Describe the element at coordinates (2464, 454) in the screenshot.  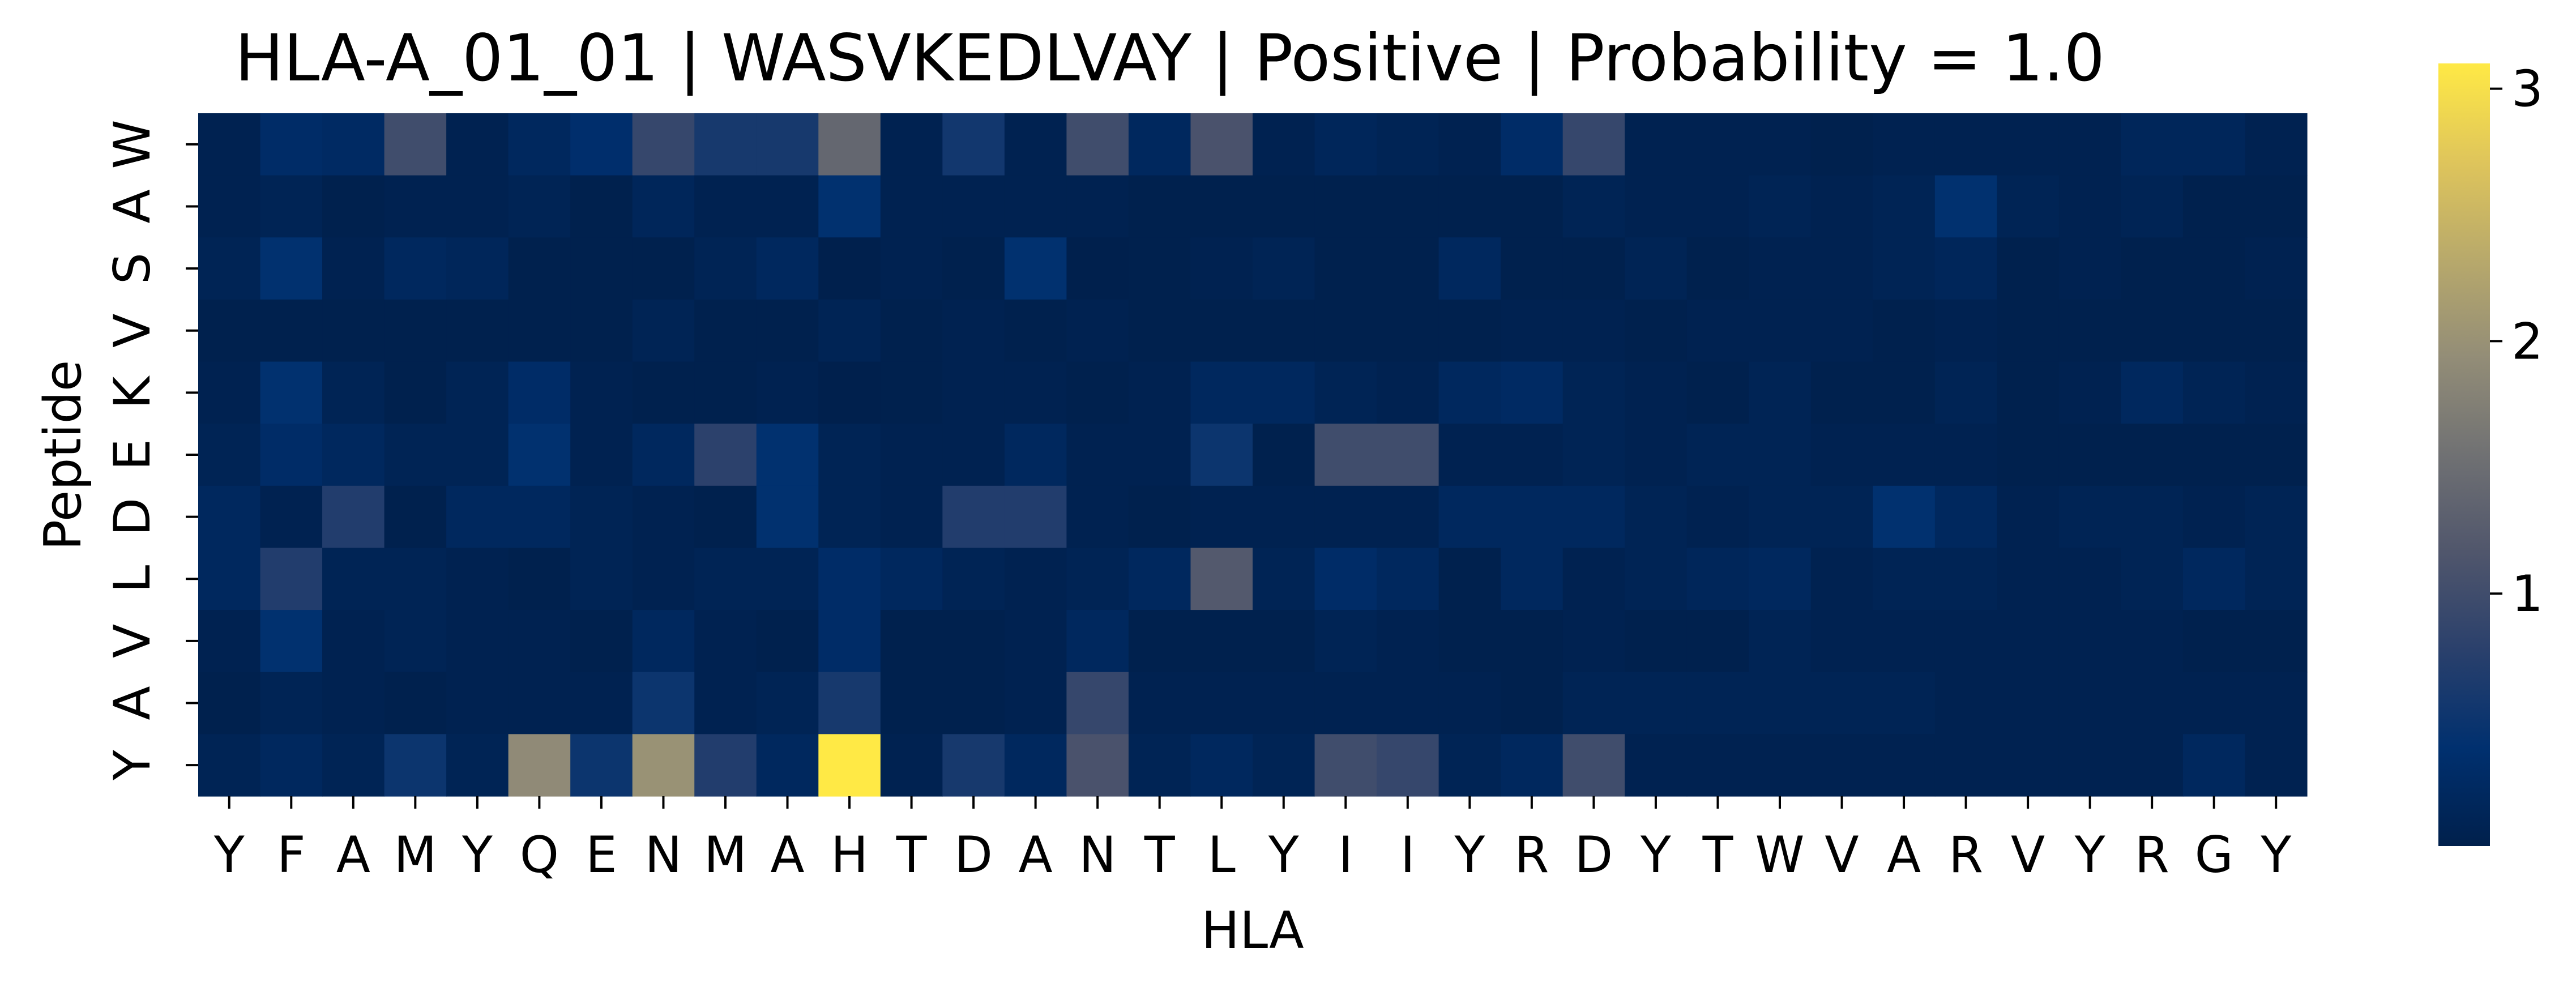
I see `colorbar` at that location.